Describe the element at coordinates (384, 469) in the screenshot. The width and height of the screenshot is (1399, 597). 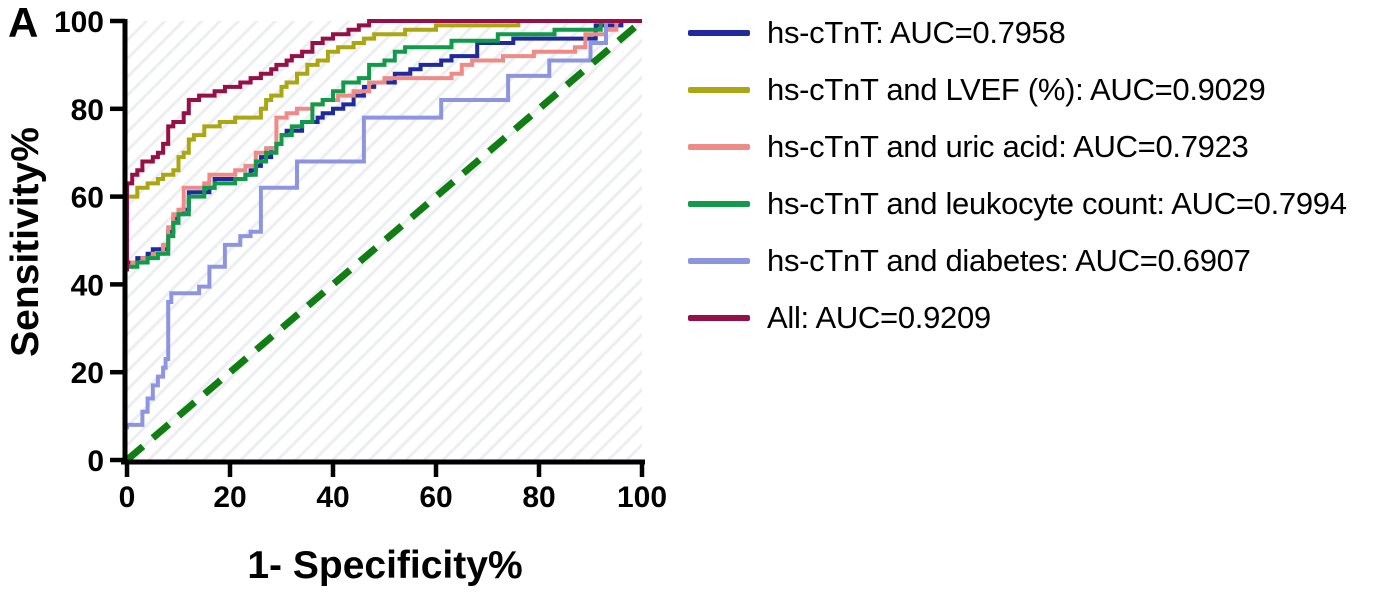
I see `x-axis-ticks` at that location.